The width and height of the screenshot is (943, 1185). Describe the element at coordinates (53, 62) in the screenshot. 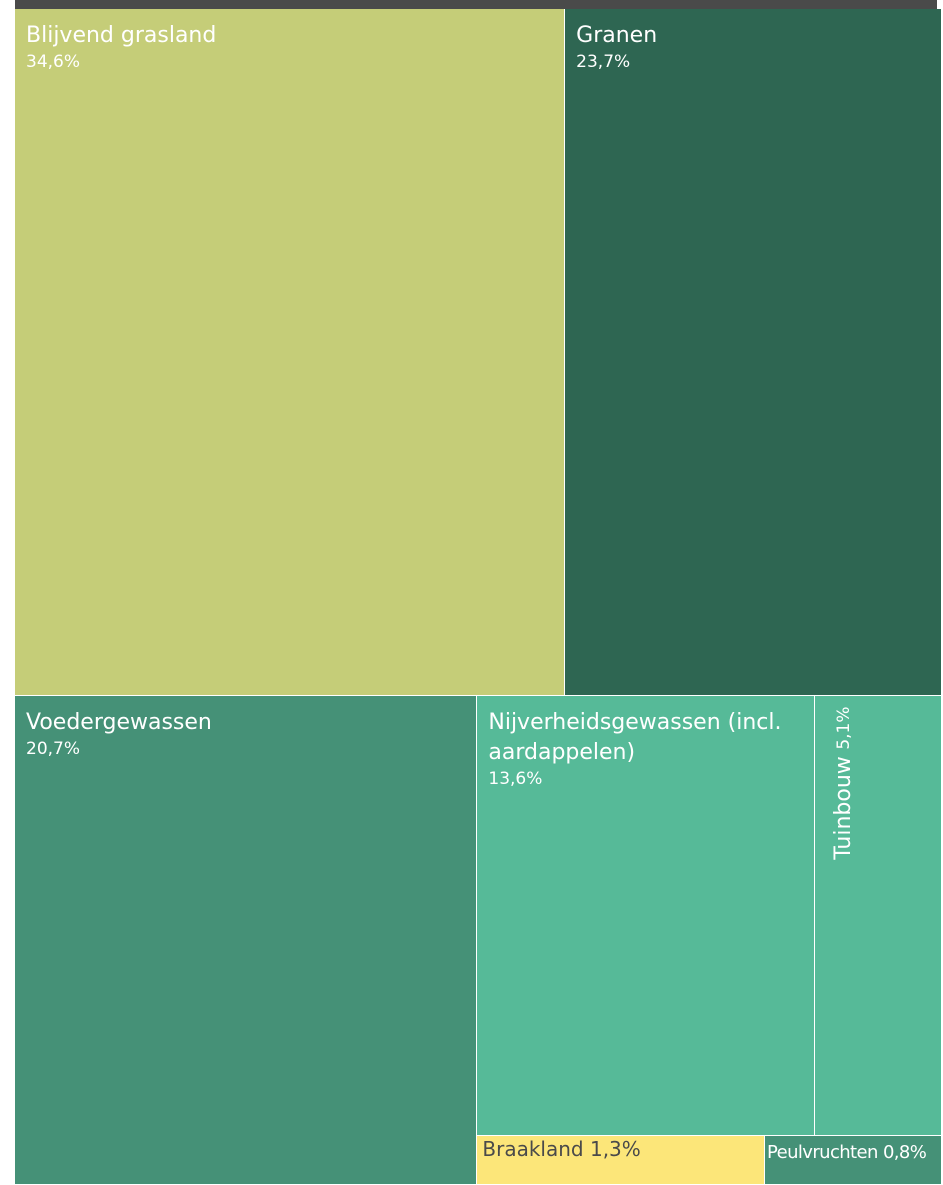

I see `tile-value-blijvend-grasland: 34,6%` at that location.